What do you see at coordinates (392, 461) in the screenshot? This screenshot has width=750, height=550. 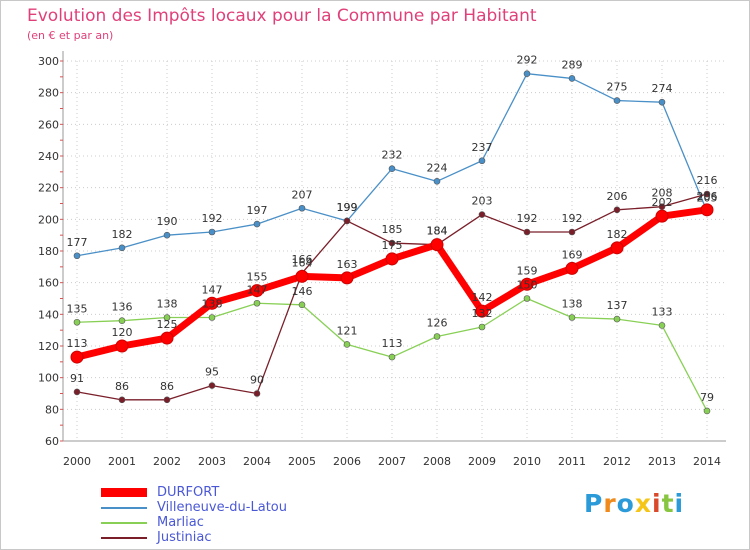 I see `x-tick-label: 2007` at bounding box center [392, 461].